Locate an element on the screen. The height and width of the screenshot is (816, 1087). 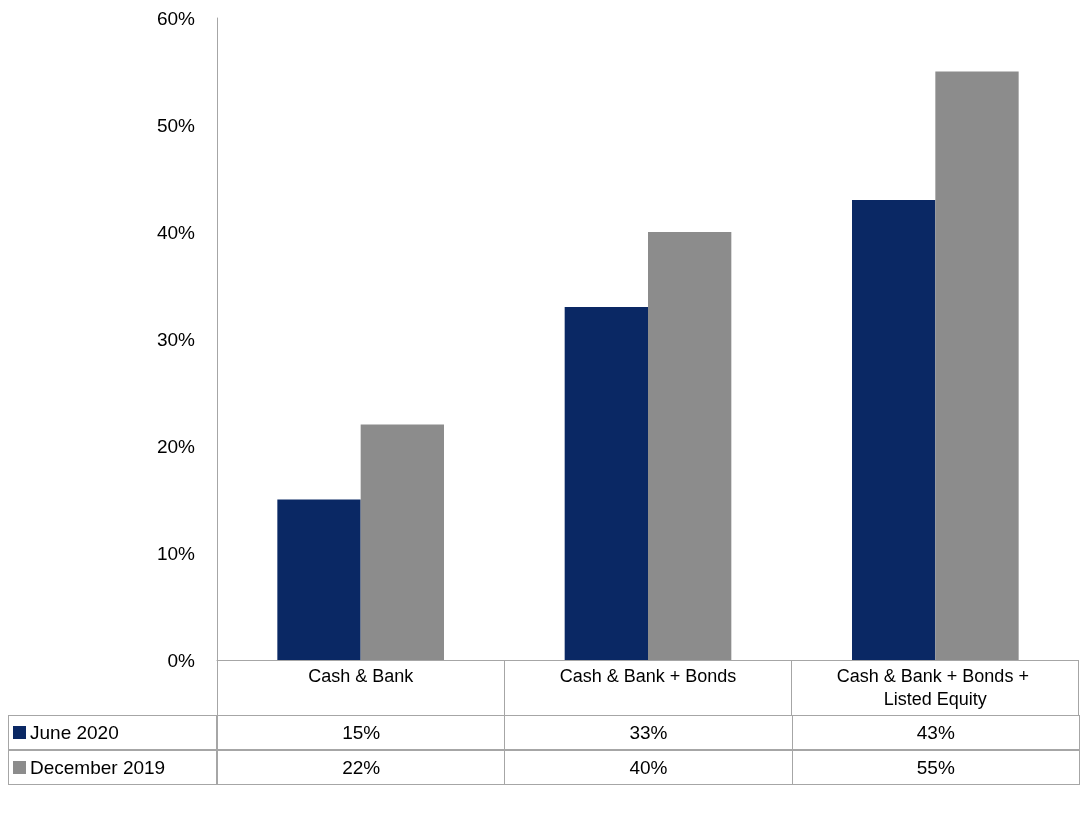
data-label: 43% is located at coordinates (935, 732).